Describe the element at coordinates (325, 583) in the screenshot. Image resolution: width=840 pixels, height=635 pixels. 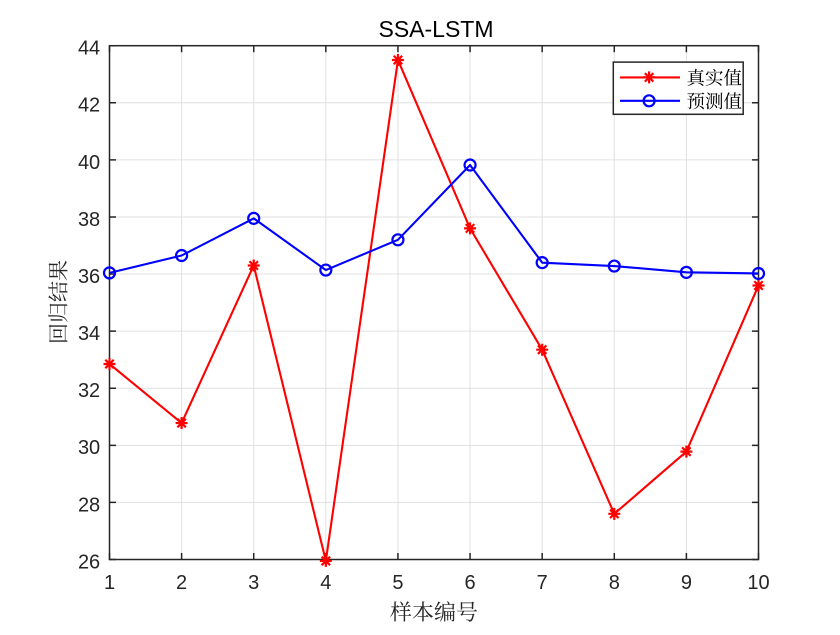
I see `svg-text: 4` at that location.